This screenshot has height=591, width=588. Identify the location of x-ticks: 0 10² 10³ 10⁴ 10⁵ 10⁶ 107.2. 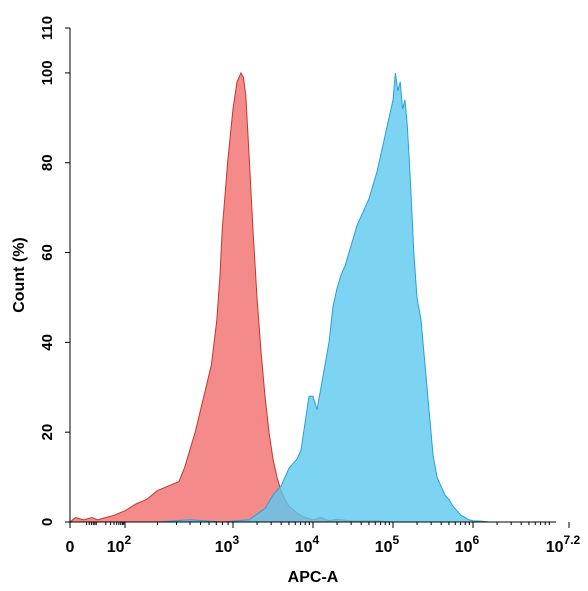
(323, 539).